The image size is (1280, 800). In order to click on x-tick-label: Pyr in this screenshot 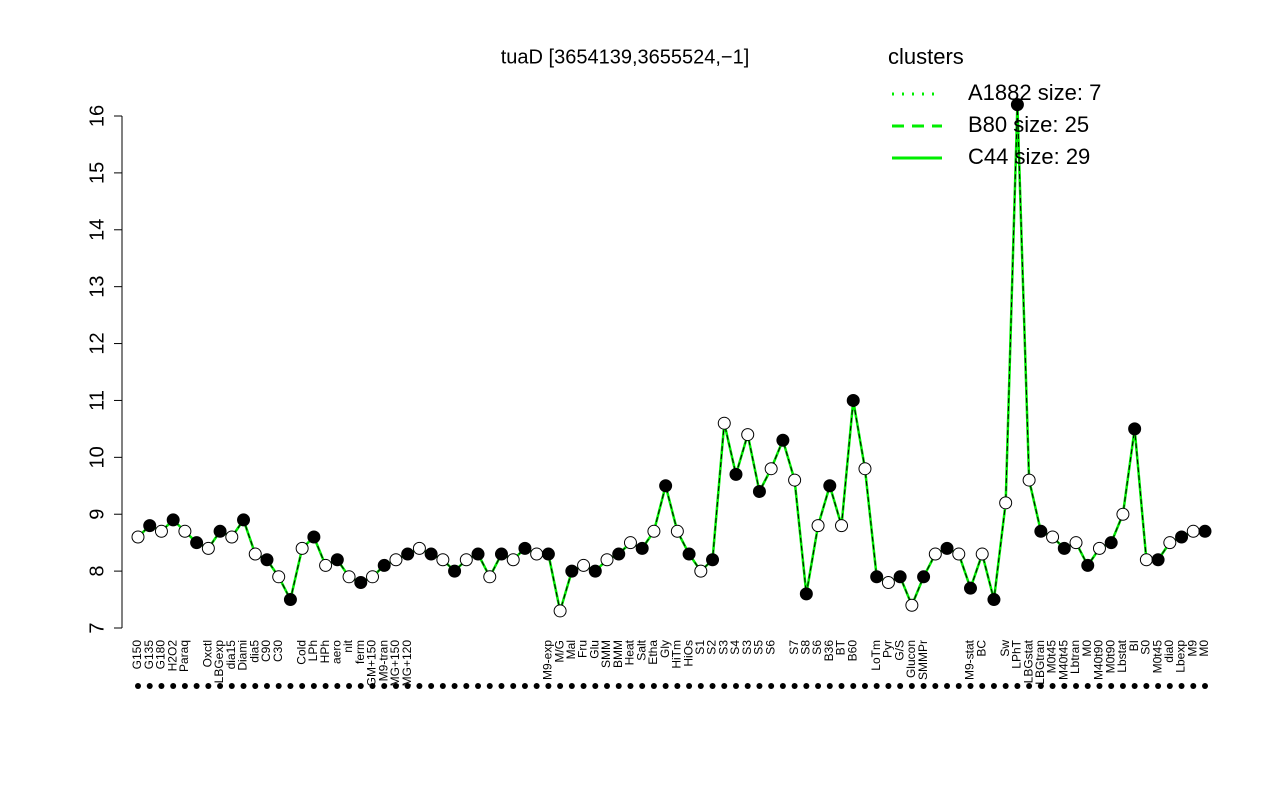, I will do `click(888, 649)`.